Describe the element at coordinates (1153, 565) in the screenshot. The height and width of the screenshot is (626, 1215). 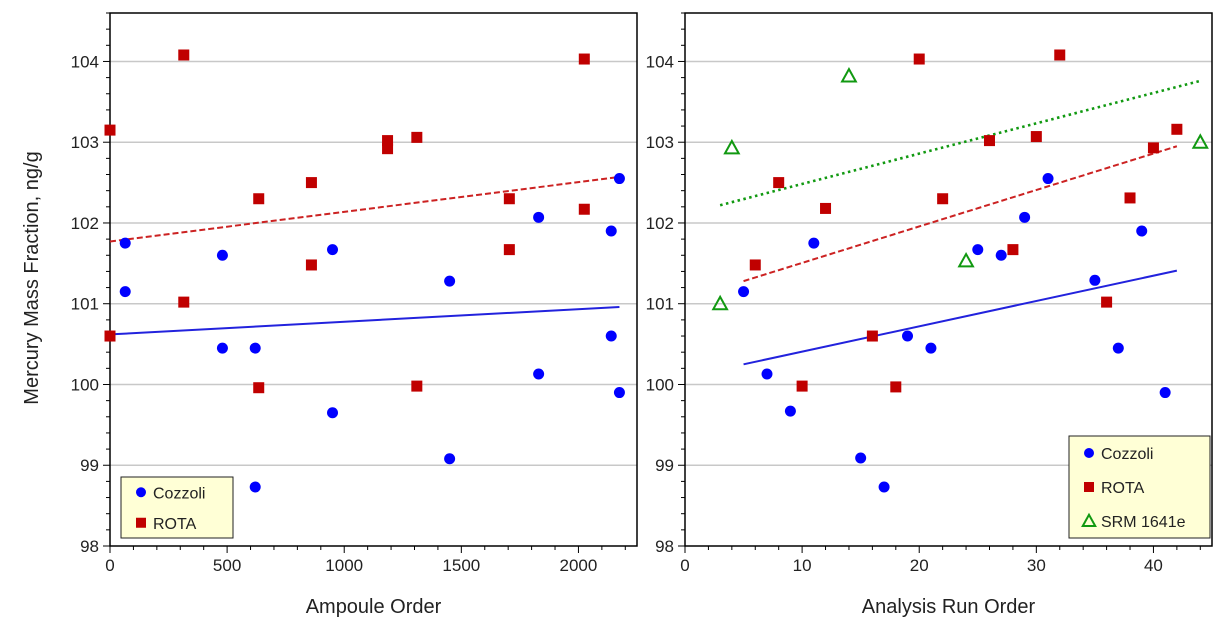
I see `x-tick-label: 40` at that location.